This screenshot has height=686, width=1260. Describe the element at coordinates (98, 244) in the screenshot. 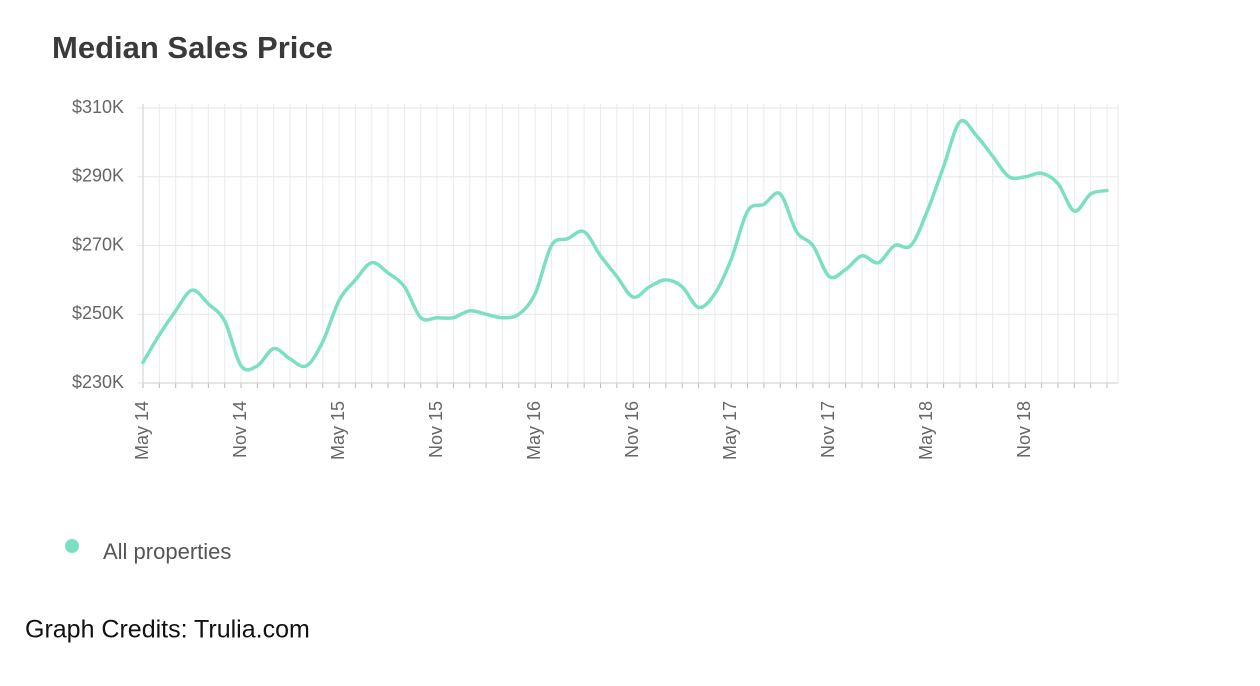

I see `y-tick-label: $270K` at that location.